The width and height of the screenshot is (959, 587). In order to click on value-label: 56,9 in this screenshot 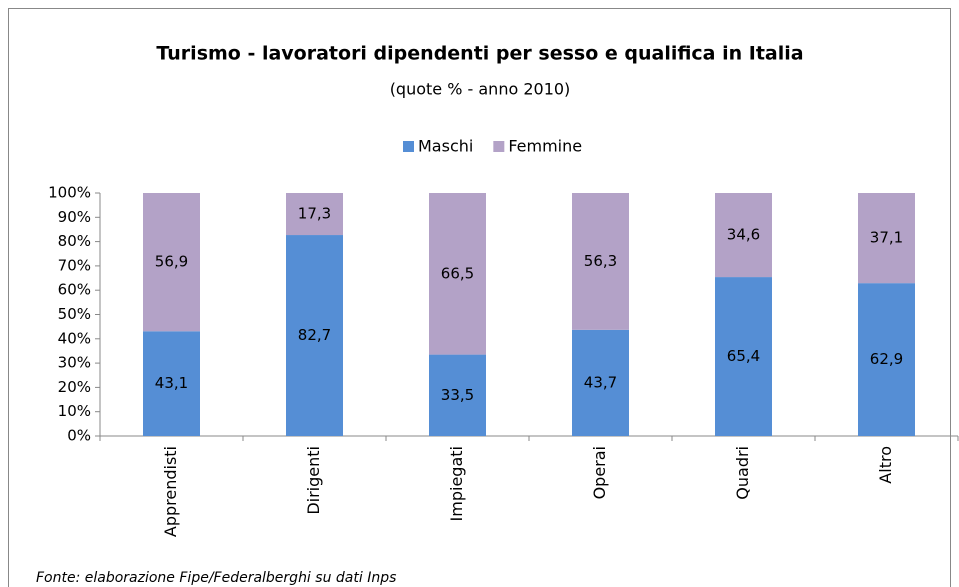, I will do `click(171, 262)`.